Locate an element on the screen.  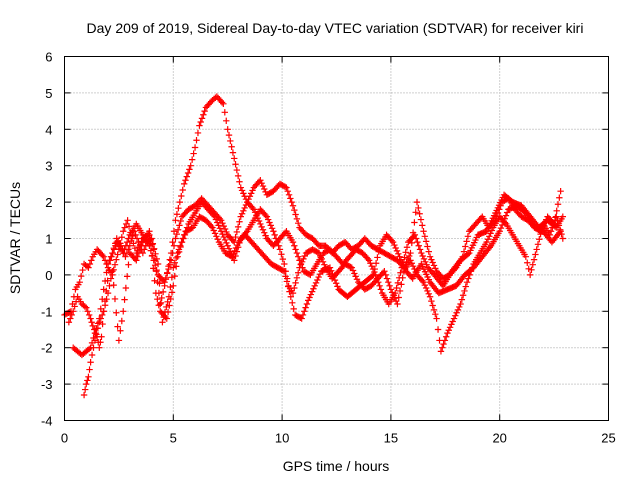
y-tick-label: 3 is located at coordinates (48, 166).